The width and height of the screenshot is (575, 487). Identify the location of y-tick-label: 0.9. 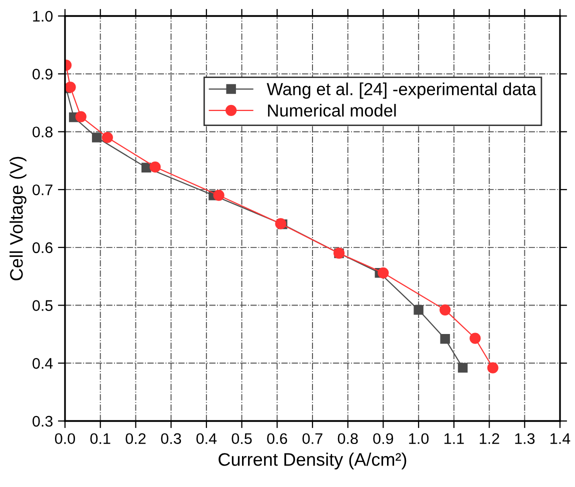
(42, 74).